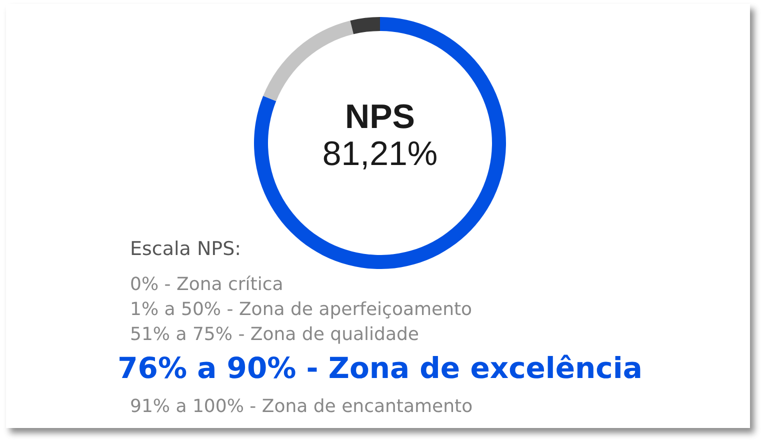 This screenshot has width=768, height=444. What do you see at coordinates (186, 249) in the screenshot?
I see `text: Escala NPS:` at bounding box center [186, 249].